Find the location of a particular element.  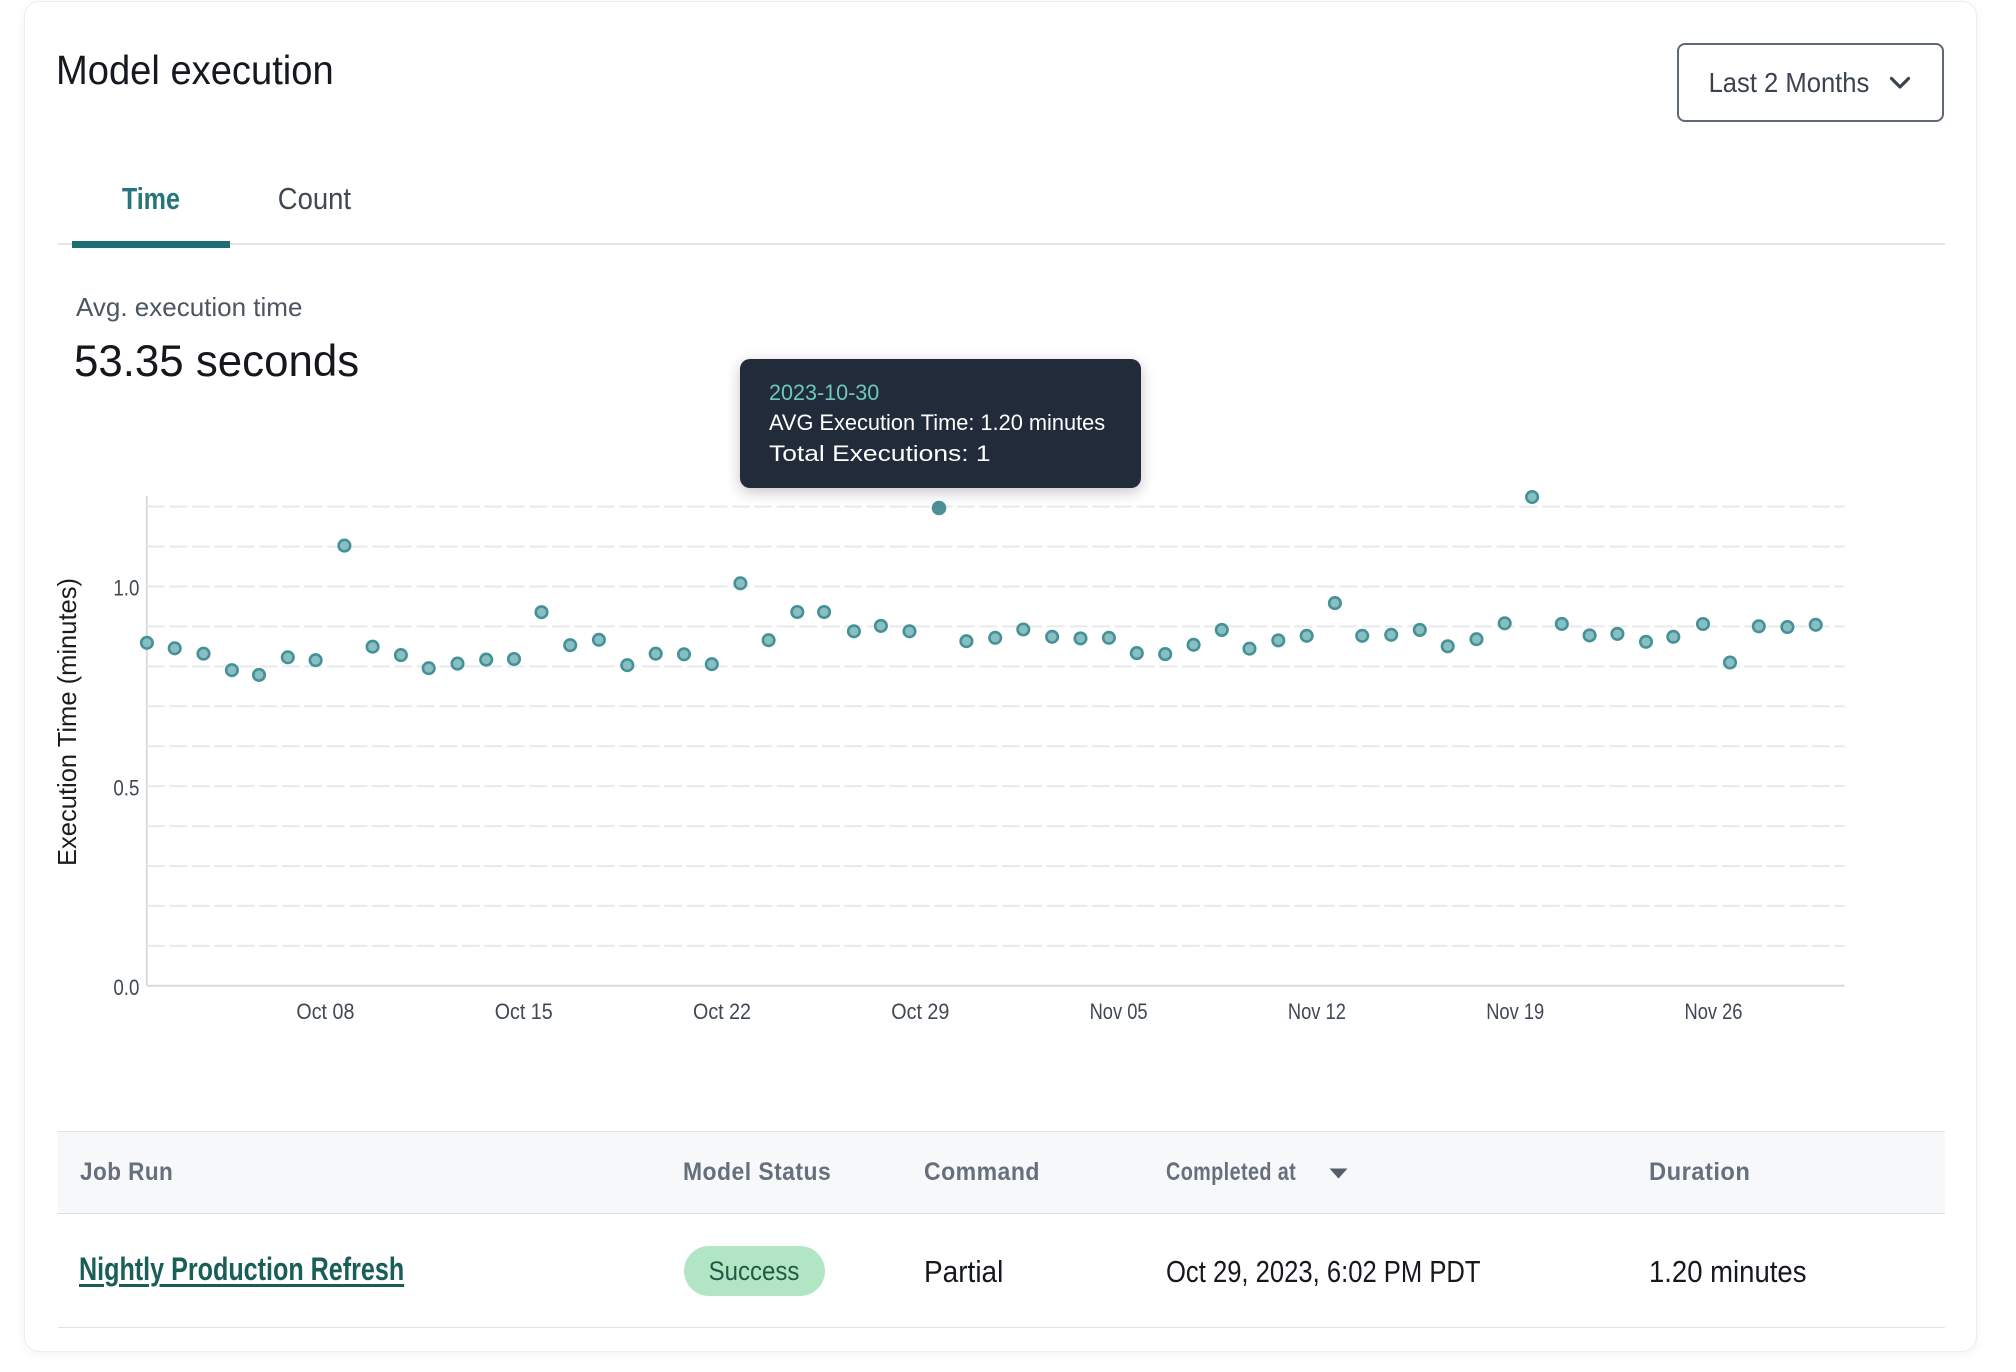

svg-text: 0.5 is located at coordinates (126, 787).